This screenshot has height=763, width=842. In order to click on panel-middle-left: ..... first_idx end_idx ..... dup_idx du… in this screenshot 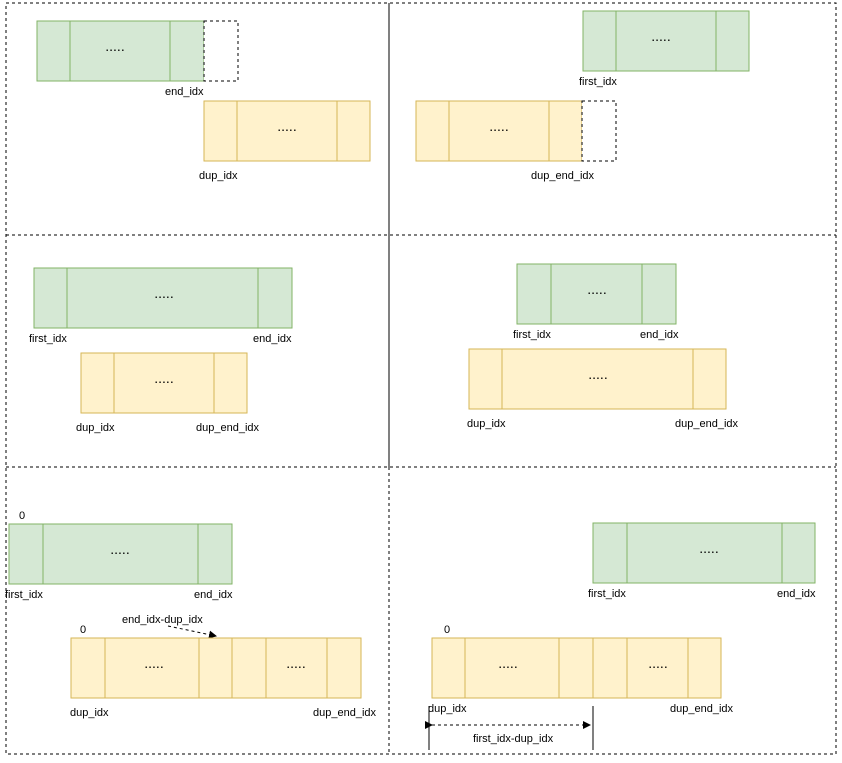, I will do `click(161, 350)`.